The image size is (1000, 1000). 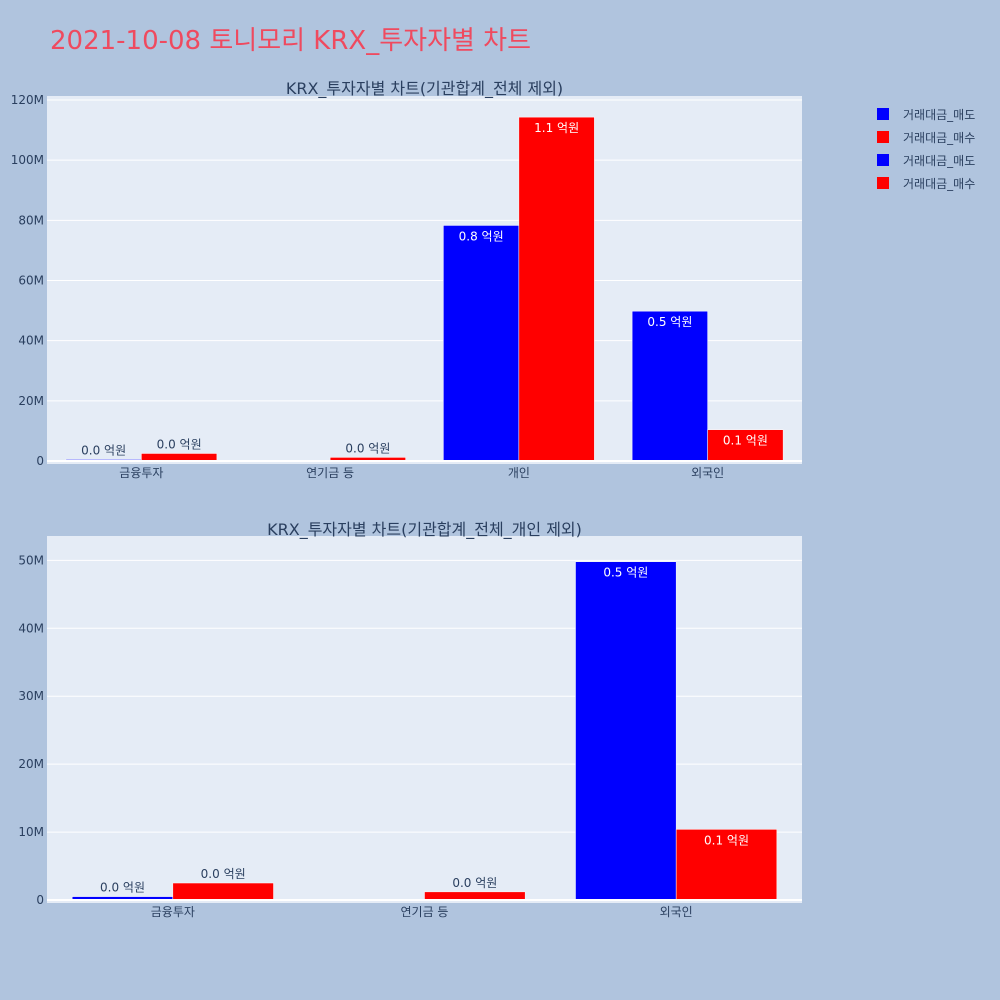 What do you see at coordinates (27, 100) in the screenshot?
I see `y-tick-label: 120M` at bounding box center [27, 100].